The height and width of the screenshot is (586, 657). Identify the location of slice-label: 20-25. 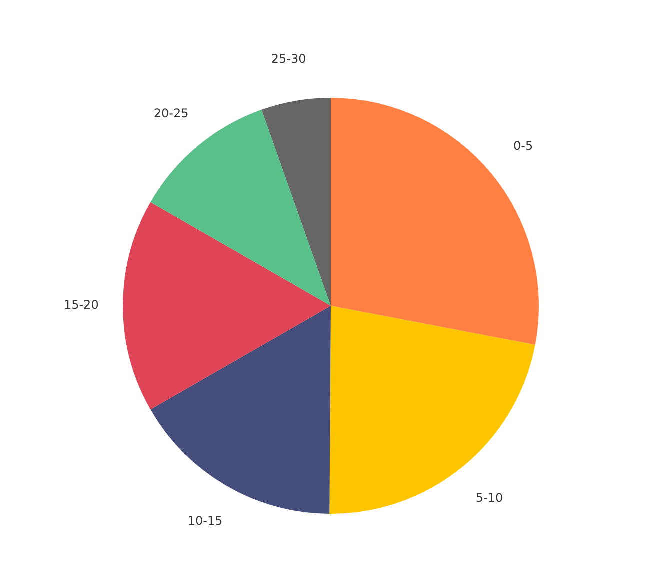
(171, 113).